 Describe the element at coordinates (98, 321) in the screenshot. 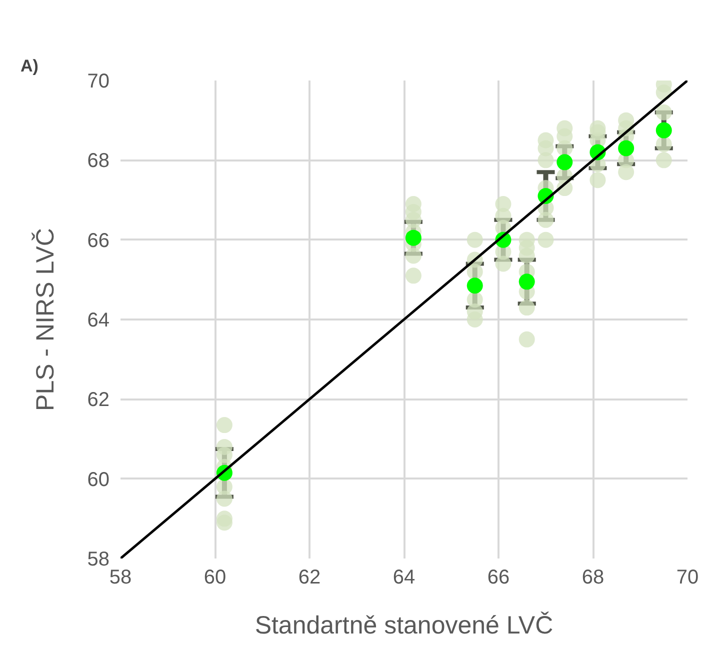

I see `y-tick-label: 64` at that location.